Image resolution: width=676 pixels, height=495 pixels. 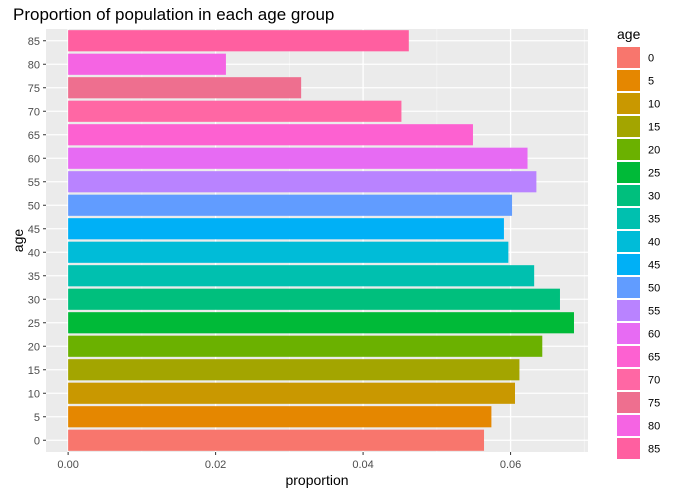 I want to click on y-tick-label: 75, so click(x=34, y=89).